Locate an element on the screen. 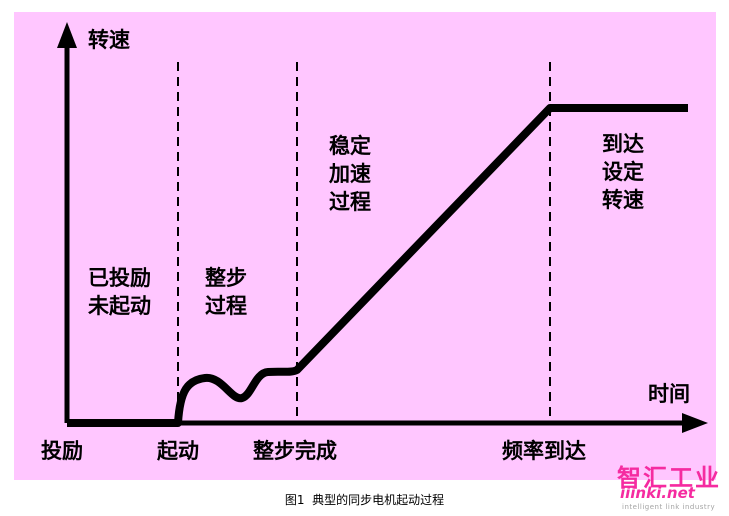  marker-start: 起动 is located at coordinates (178, 451).